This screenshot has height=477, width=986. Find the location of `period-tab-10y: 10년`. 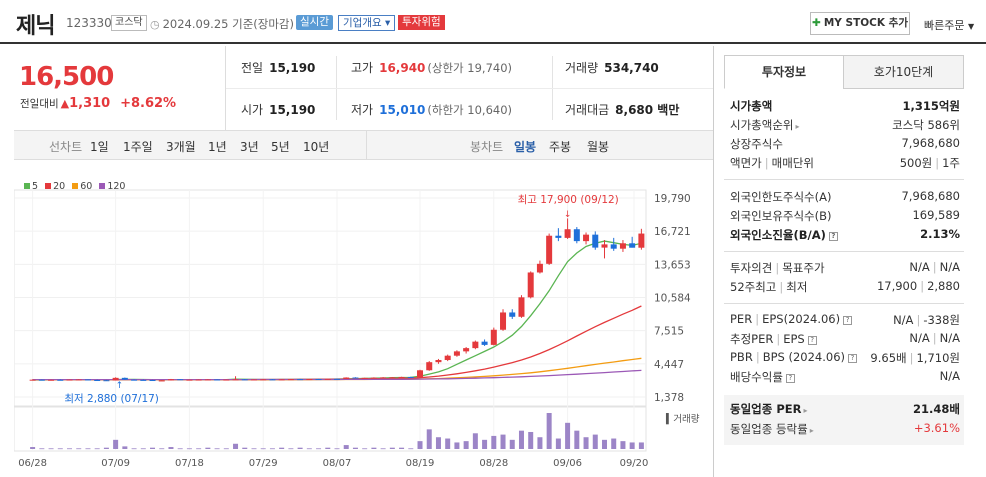

period-tab-10y: 10년 is located at coordinates (316, 147).